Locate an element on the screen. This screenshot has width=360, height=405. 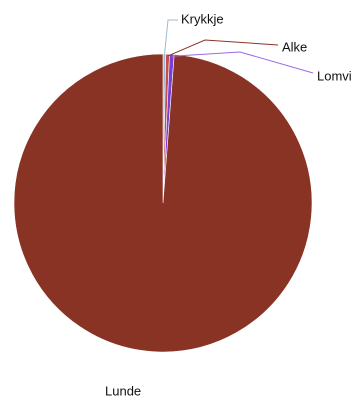
leader-lines is located at coordinates (238, 46).